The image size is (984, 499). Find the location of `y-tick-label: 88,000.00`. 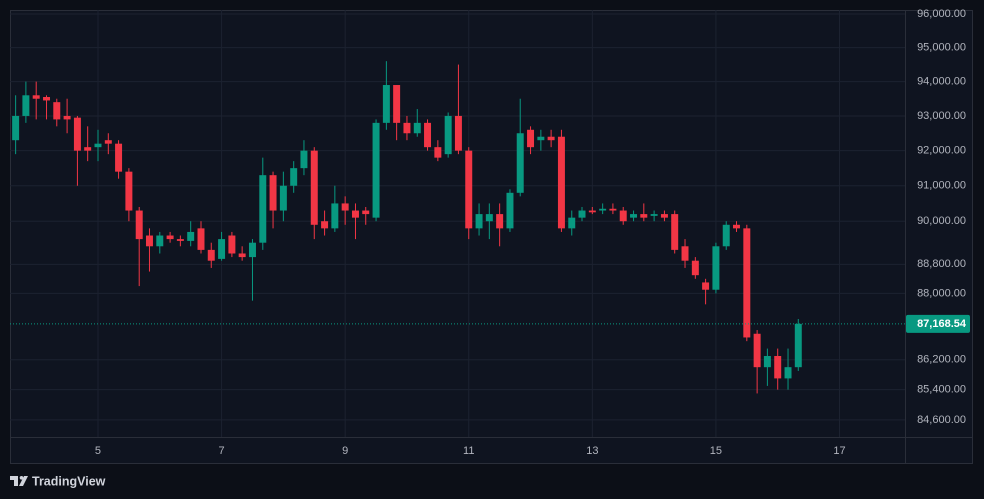

y-tick-label: 88,000.00 is located at coordinates (941, 293).